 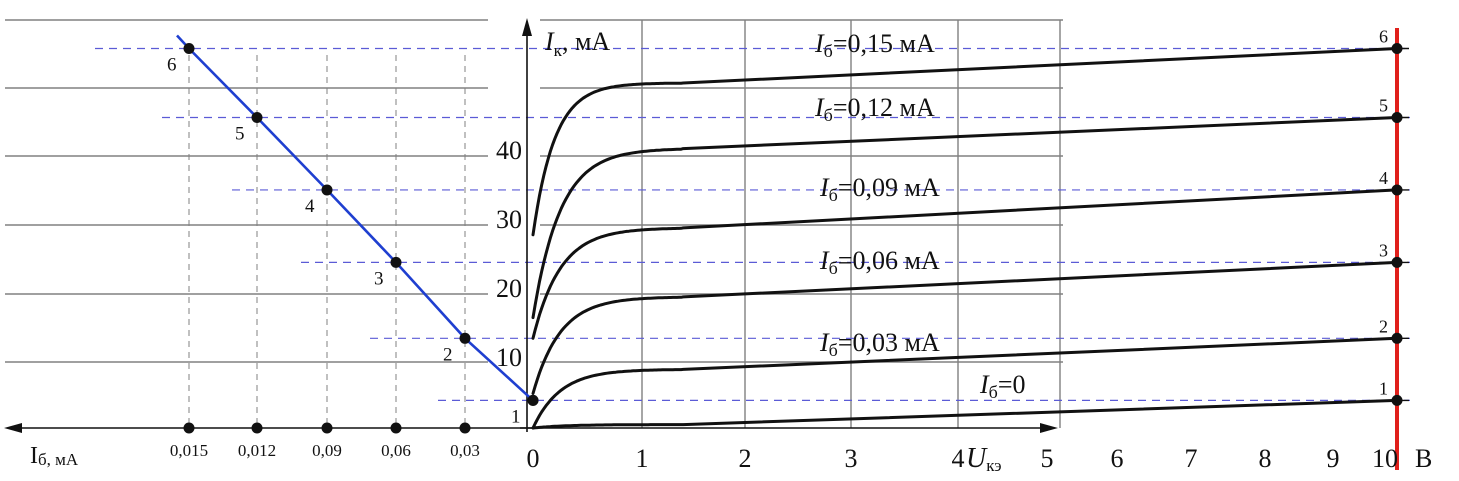 I want to click on curve-label-1: Iб=0,03 мА, so click(x=879, y=344).